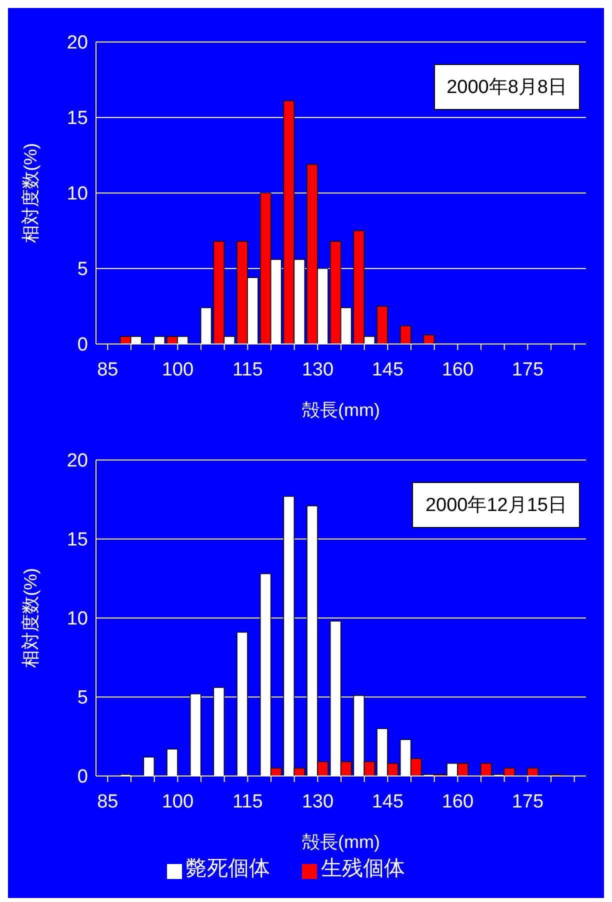  Describe the element at coordinates (228, 868) in the screenshot. I see `legend-label: 斃死個体` at that location.